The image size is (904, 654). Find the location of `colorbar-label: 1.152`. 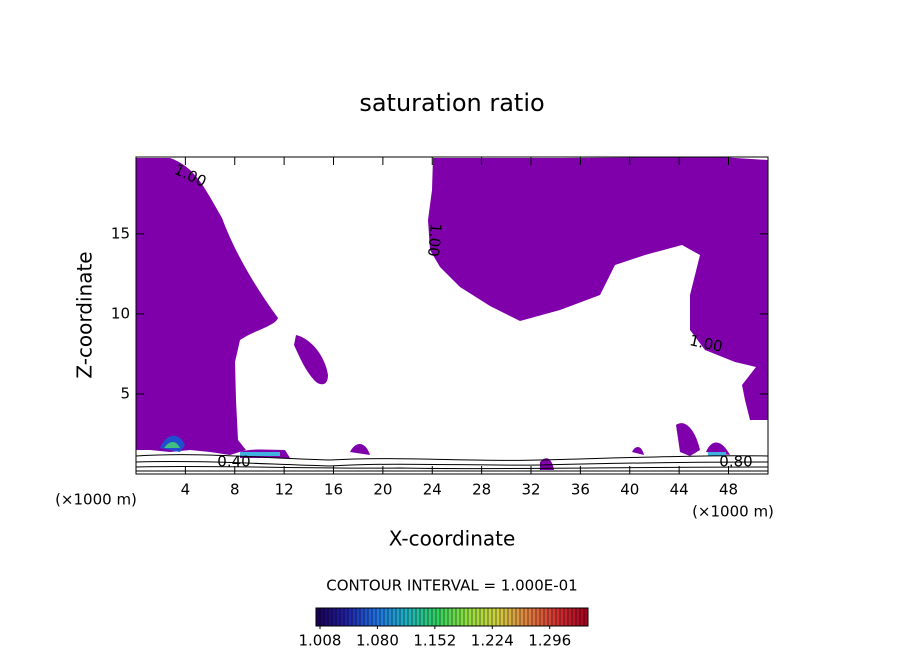

colorbar-label: 1.152 is located at coordinates (434, 641).